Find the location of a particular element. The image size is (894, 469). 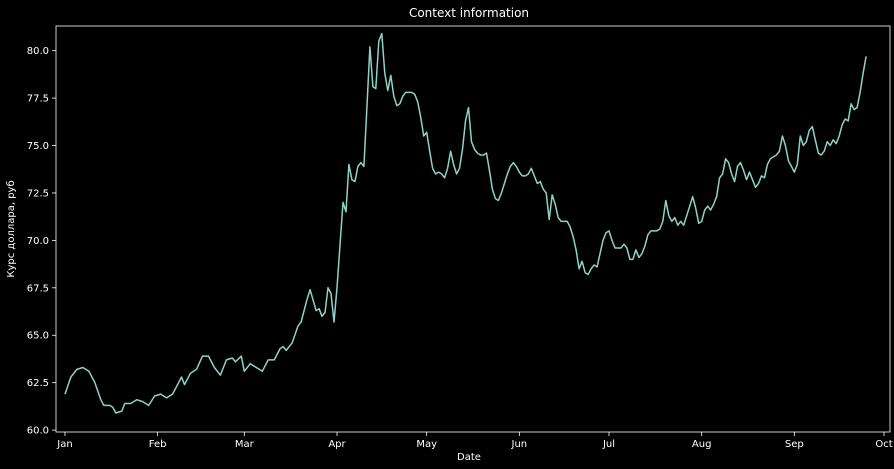

y-tick-label: 72.5 is located at coordinates (38, 193).